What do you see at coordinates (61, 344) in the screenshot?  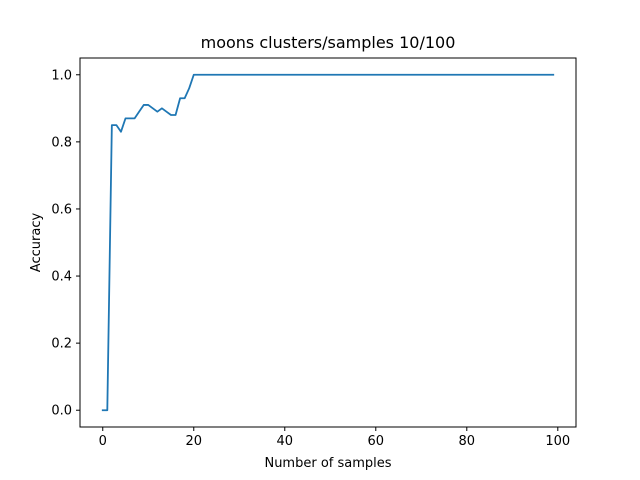 I see `y-tick-label: 0.2` at bounding box center [61, 344].